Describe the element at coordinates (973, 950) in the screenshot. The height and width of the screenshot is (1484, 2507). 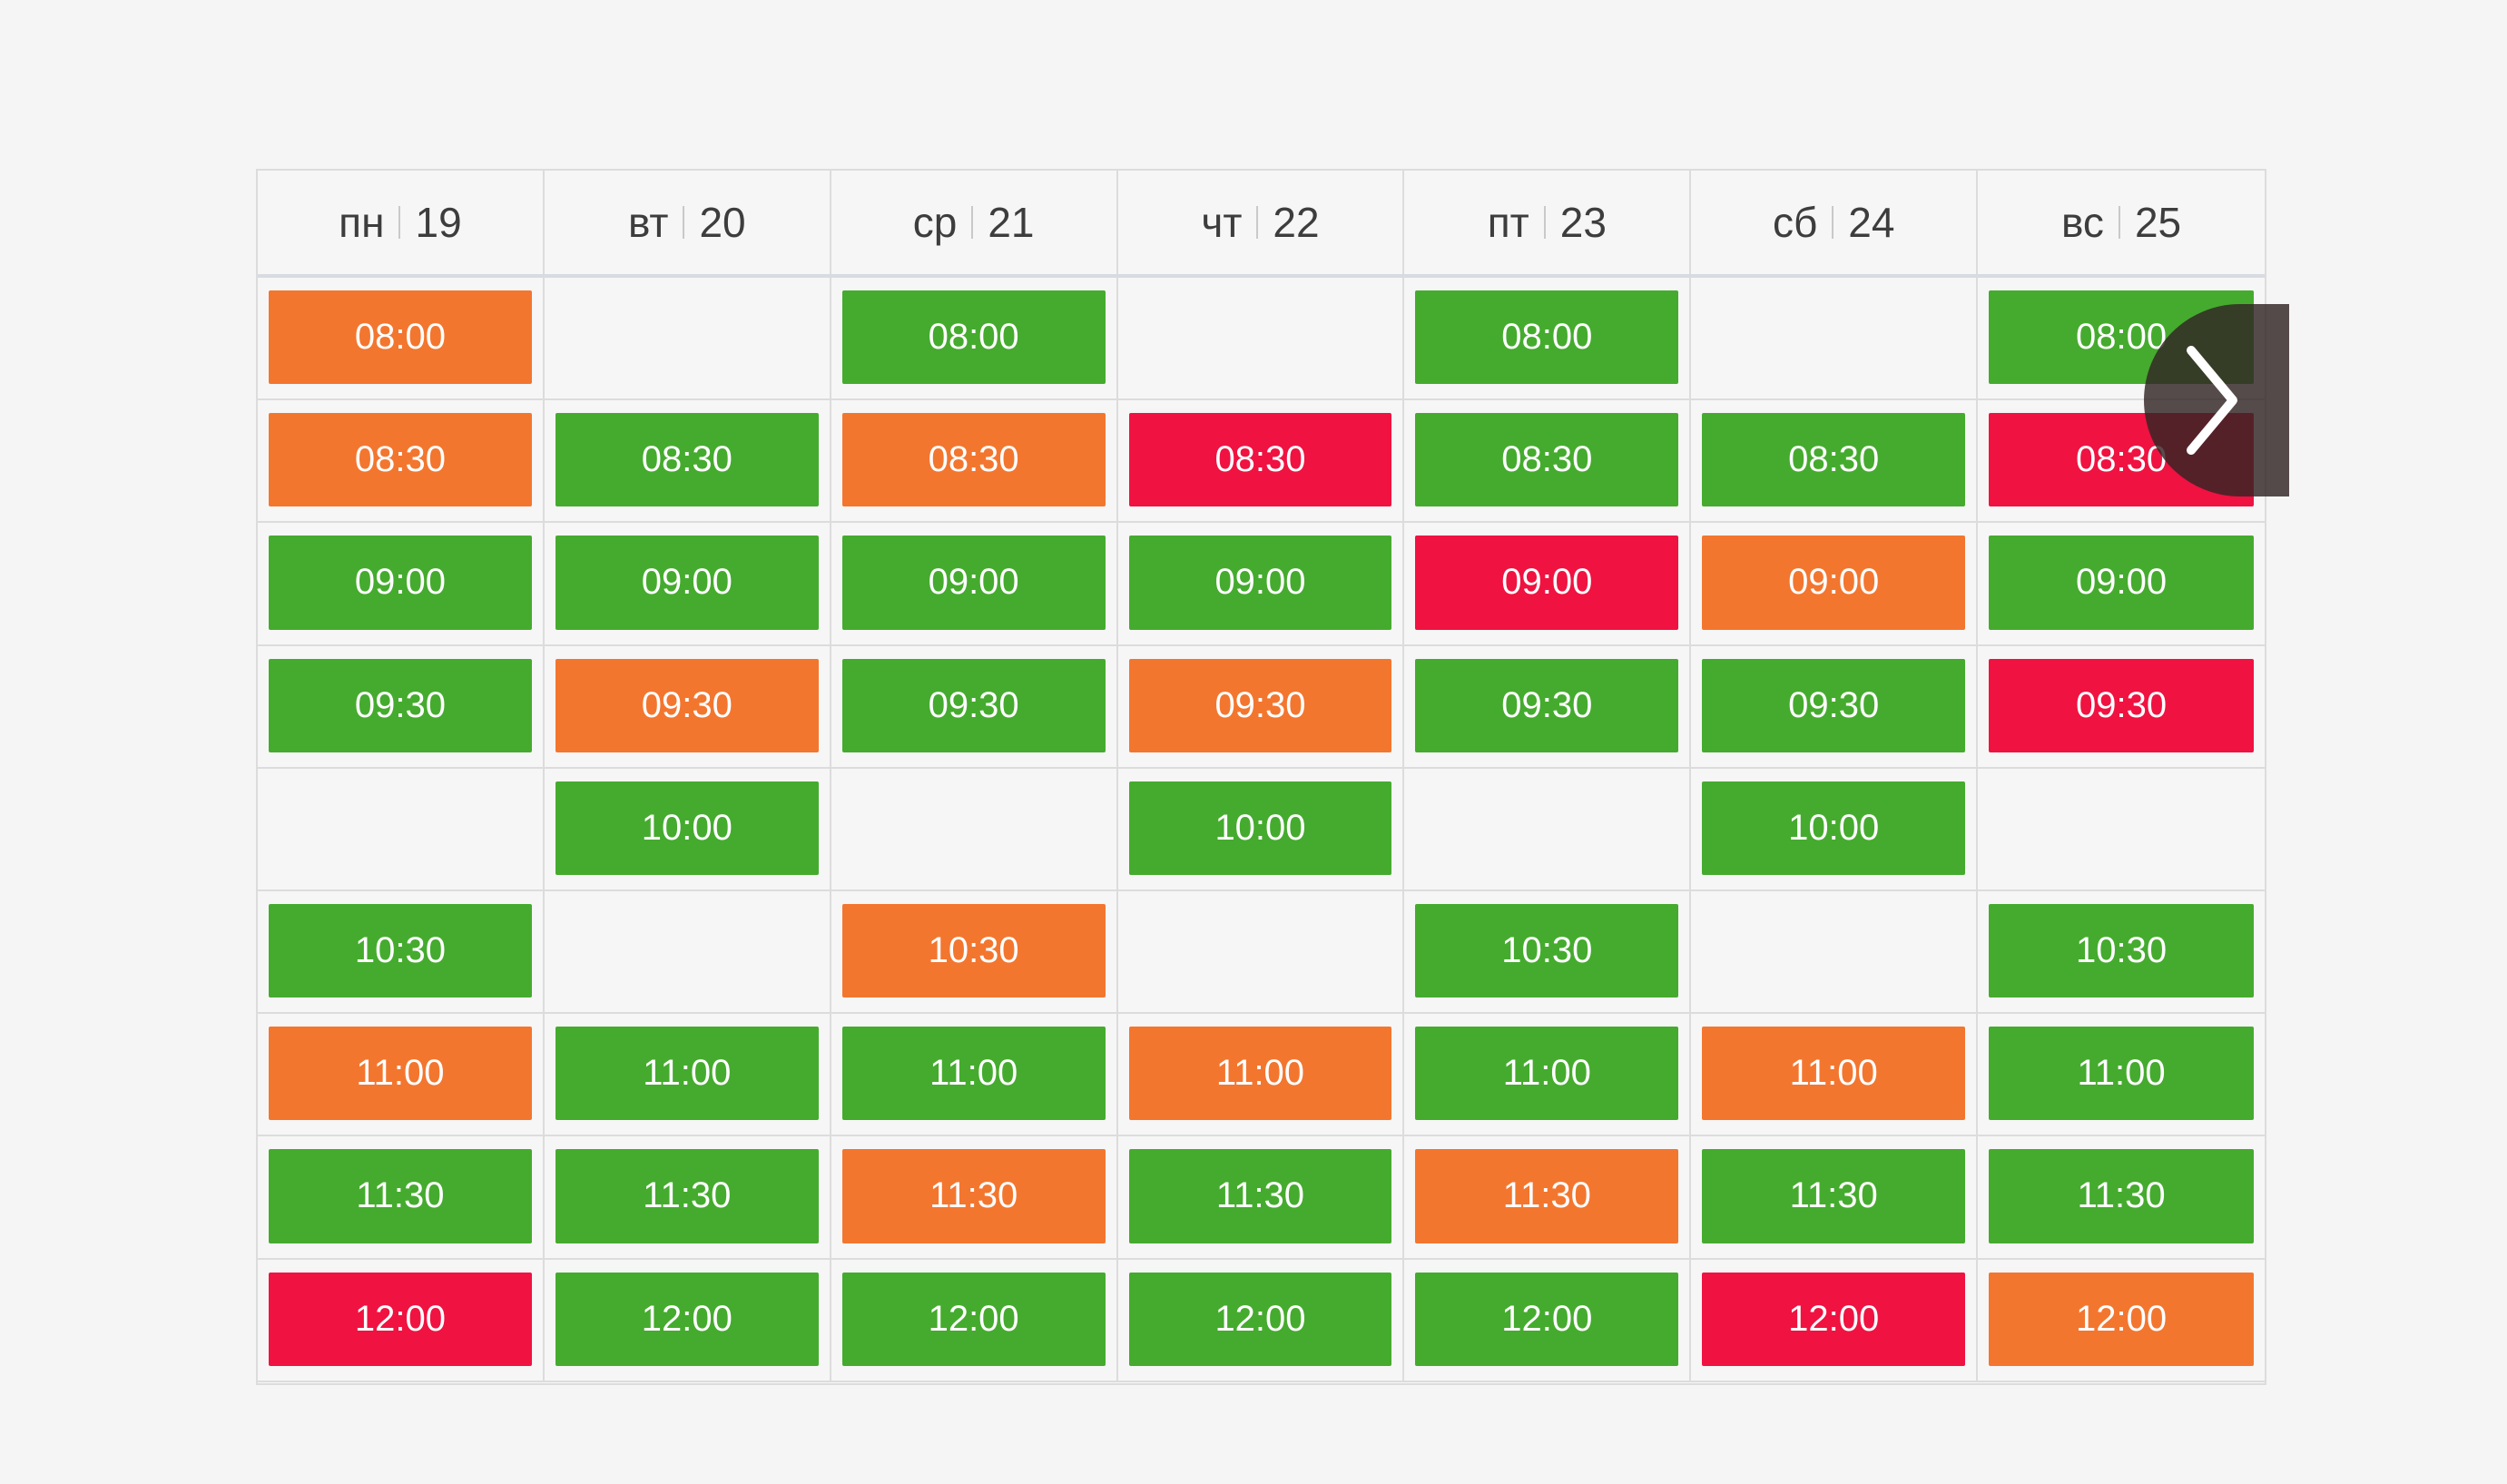
I see `time-slot-orange: 10:30` at that location.